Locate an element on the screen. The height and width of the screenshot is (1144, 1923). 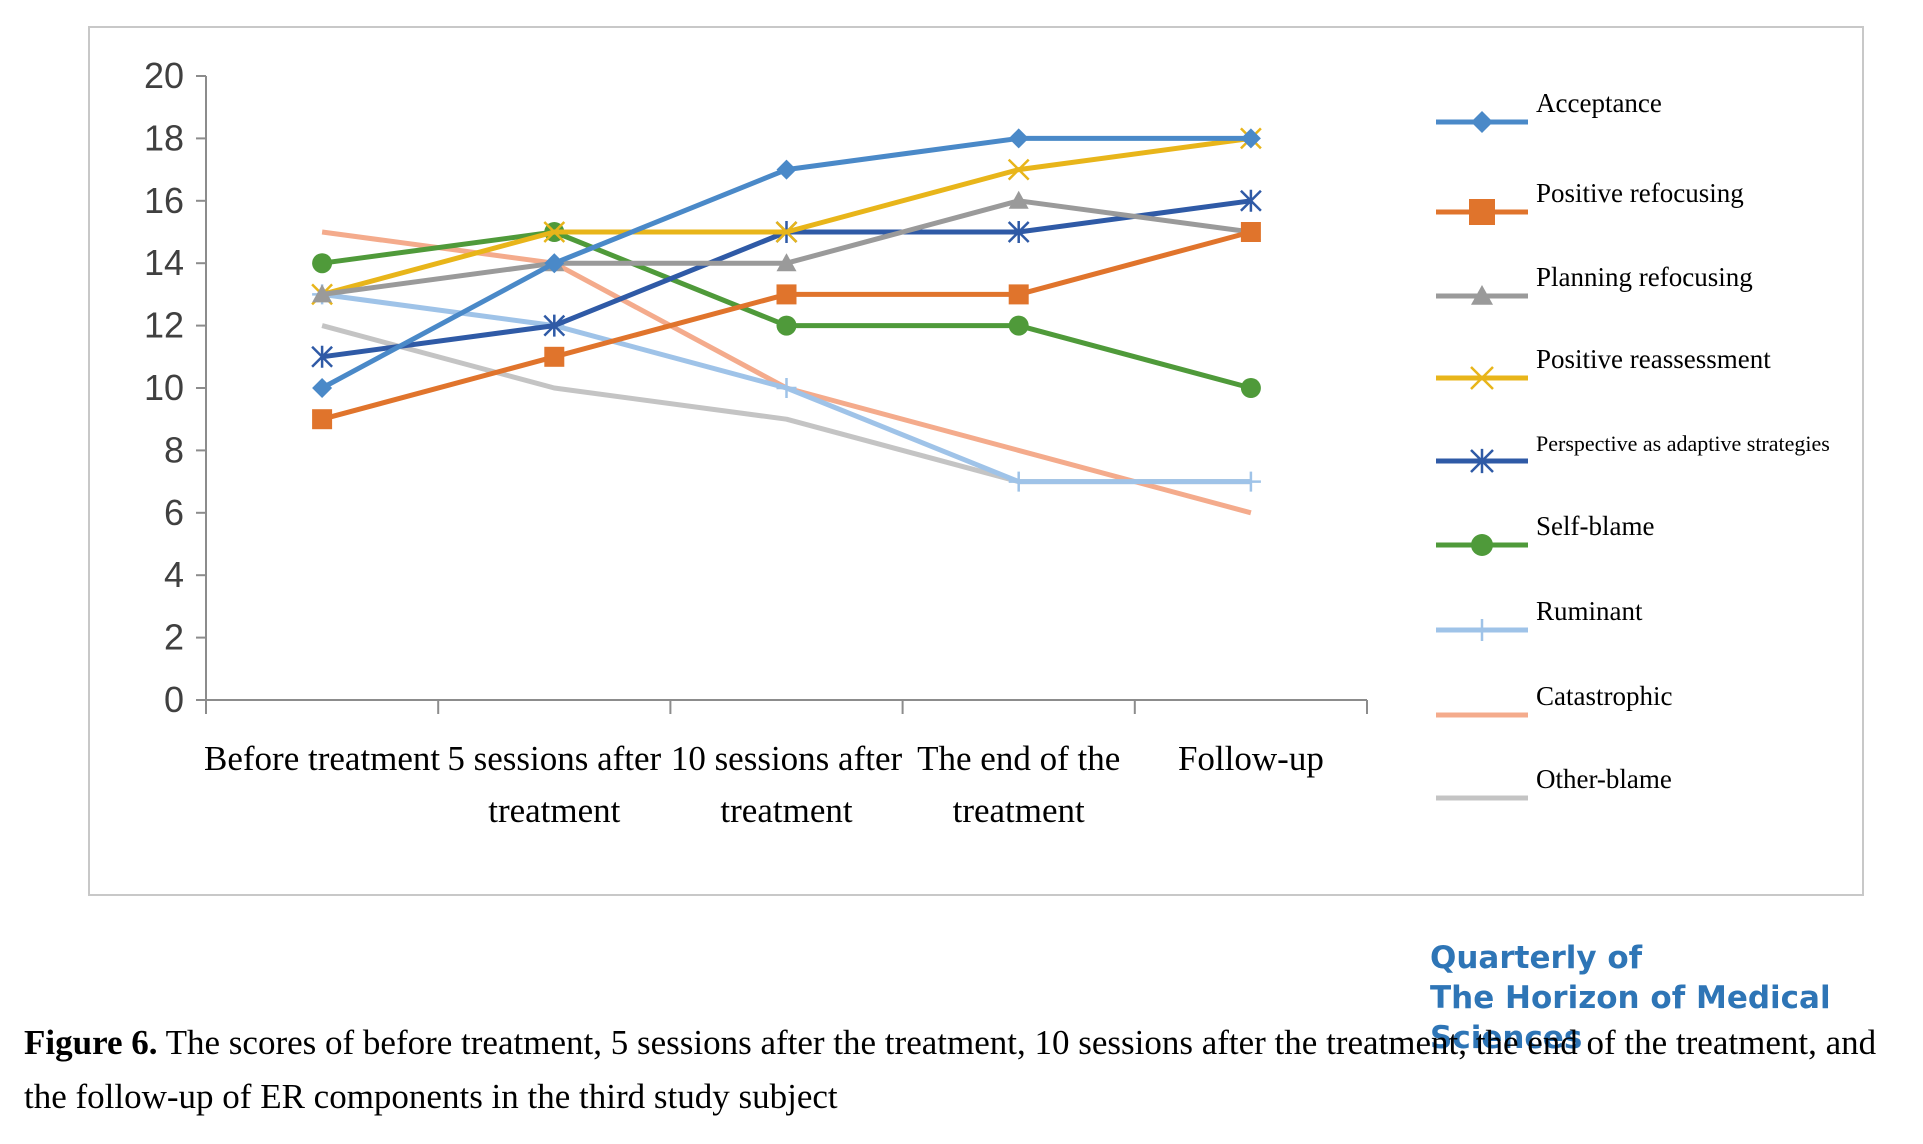
y-tick-label: 4 is located at coordinates (174, 574).